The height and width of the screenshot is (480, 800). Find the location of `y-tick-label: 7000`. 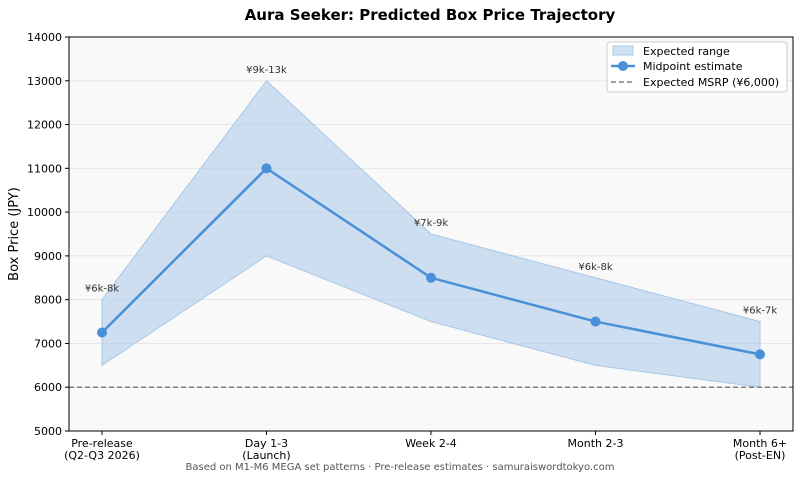

y-tick-label: 7000 is located at coordinates (48, 343).